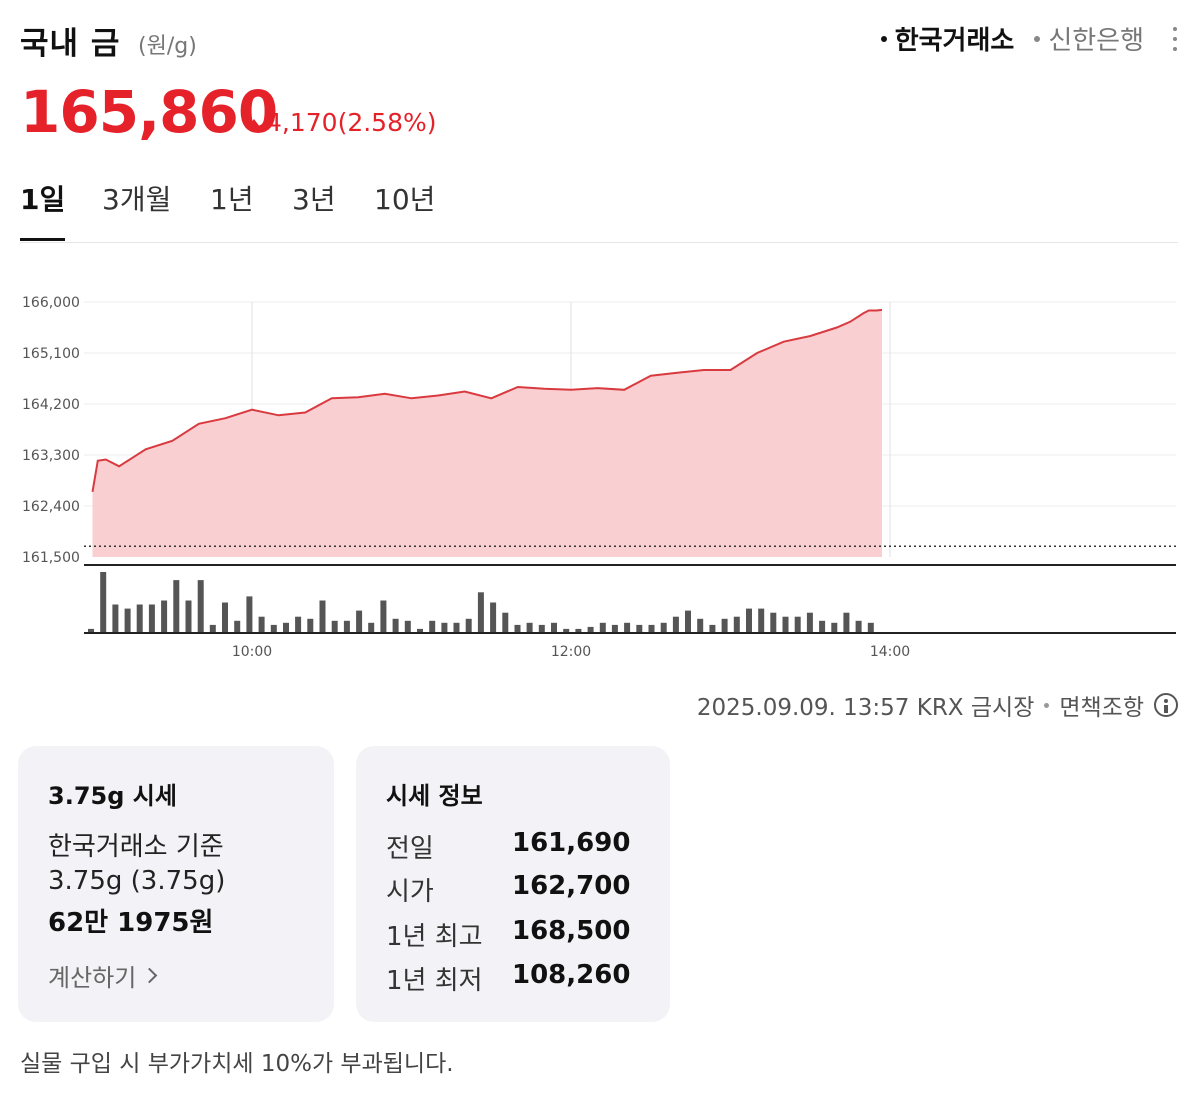 This screenshot has width=1200, height=1097. I want to click on change-percent: (2.58%), so click(387, 122).